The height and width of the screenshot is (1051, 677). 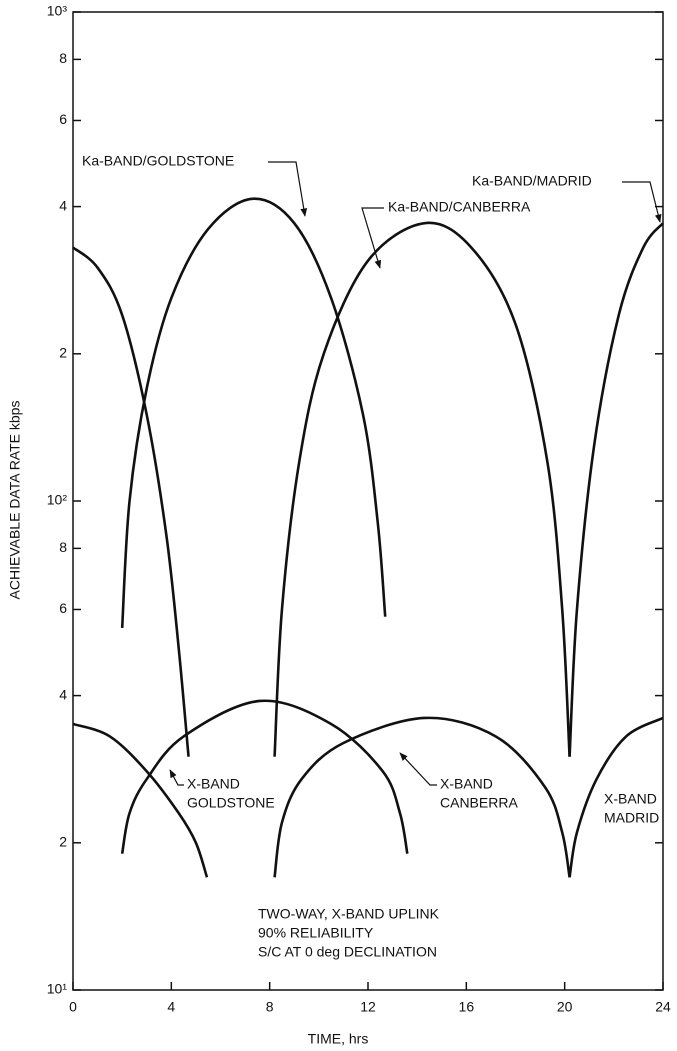 I want to click on x-tick-label: 4, so click(x=171, y=1007).